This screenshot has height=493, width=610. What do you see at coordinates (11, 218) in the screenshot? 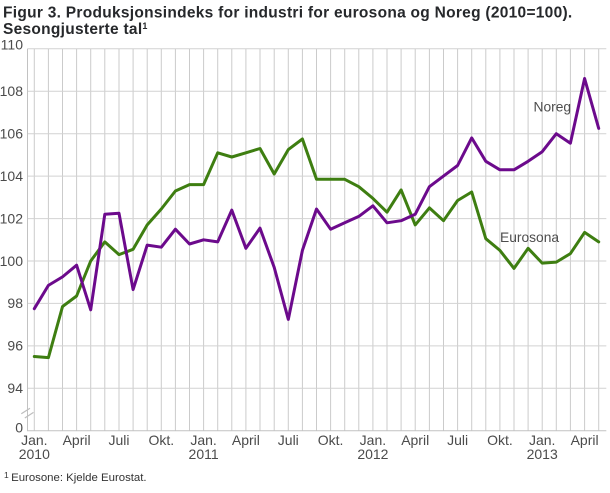
I see `svg-text: 102` at bounding box center [11, 218].